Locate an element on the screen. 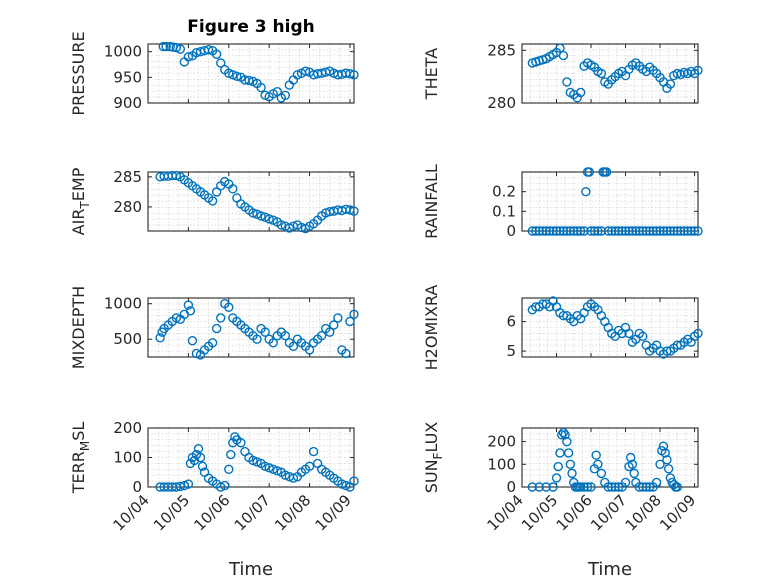  subplot-1: 900 950 1000 PRESSURE Figure 3 high is located at coordinates (214, 66).